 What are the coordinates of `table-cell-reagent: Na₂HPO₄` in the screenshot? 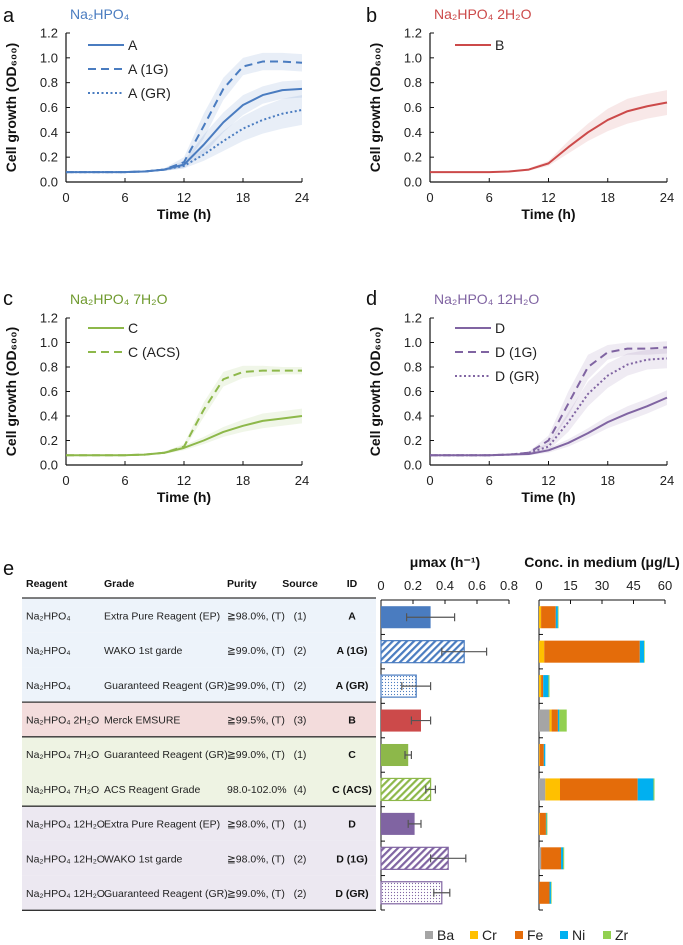 It's located at (48, 651).